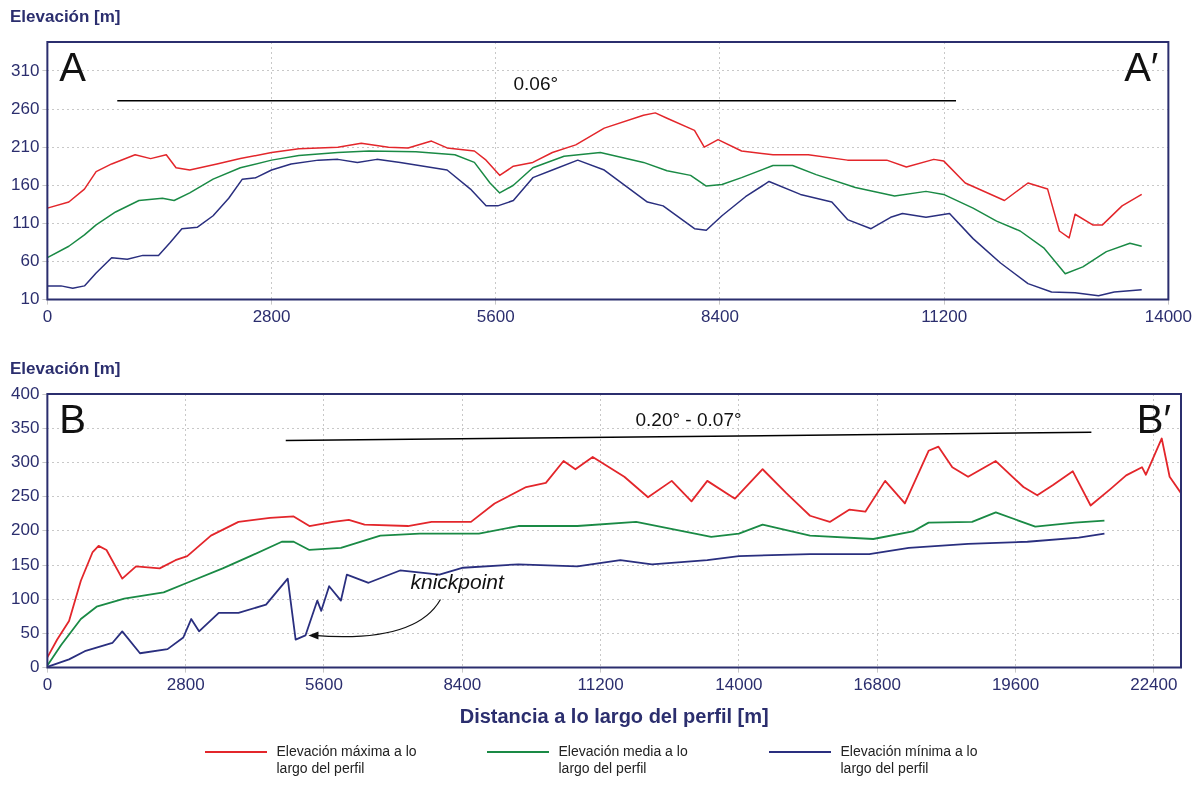 The image size is (1195, 797). Describe the element at coordinates (25, 108) in the screenshot. I see `y-tick-label: 260` at that location.